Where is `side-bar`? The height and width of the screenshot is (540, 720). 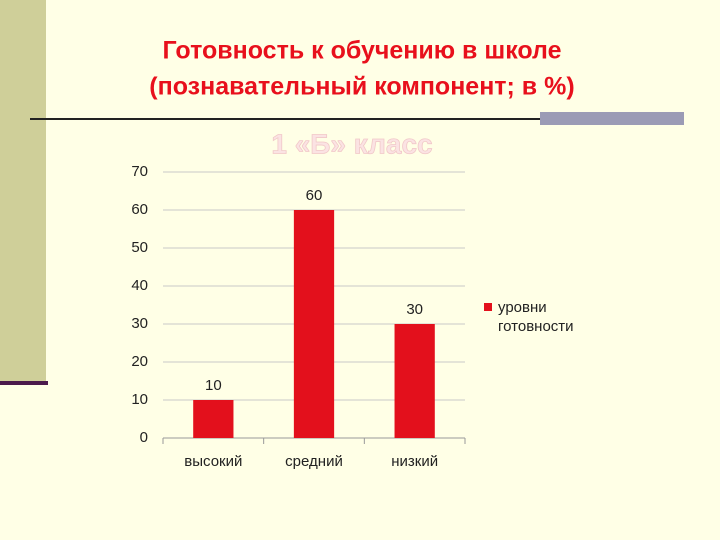
side-bar is located at coordinates (23, 191).